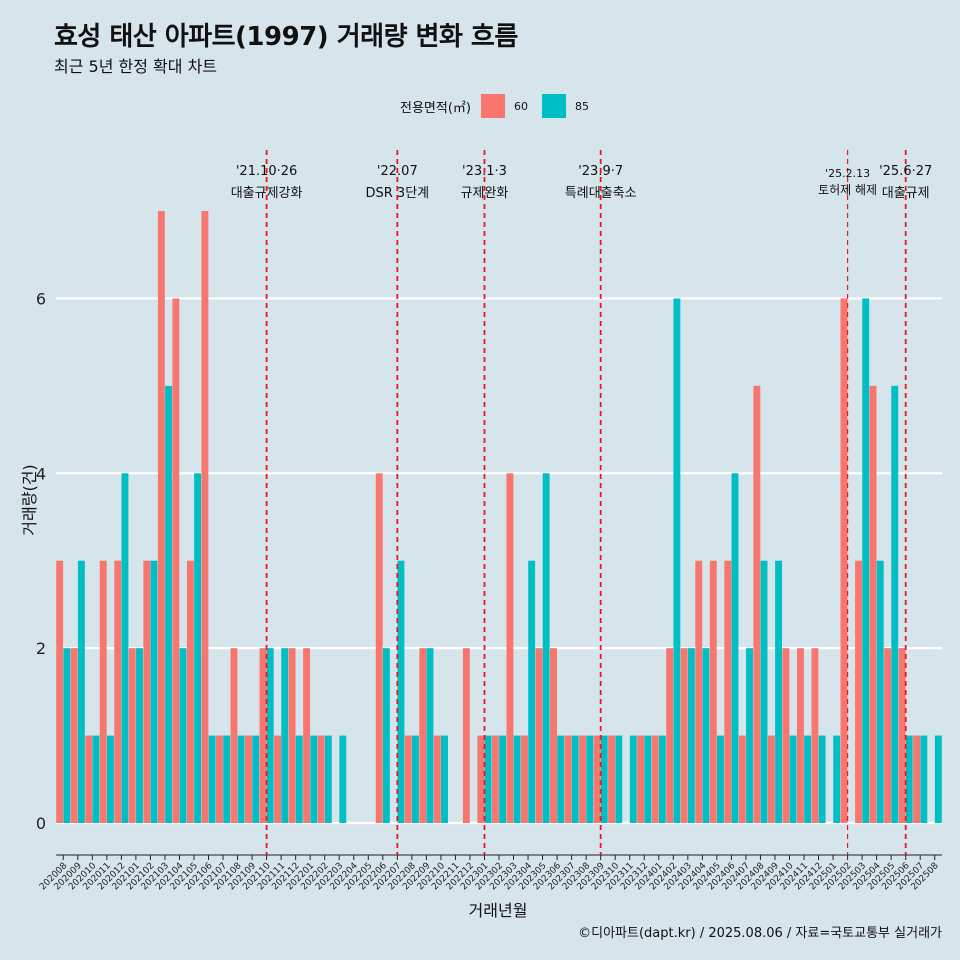 The height and width of the screenshot is (960, 960). I want to click on legend-label-60: 60, so click(520, 106).